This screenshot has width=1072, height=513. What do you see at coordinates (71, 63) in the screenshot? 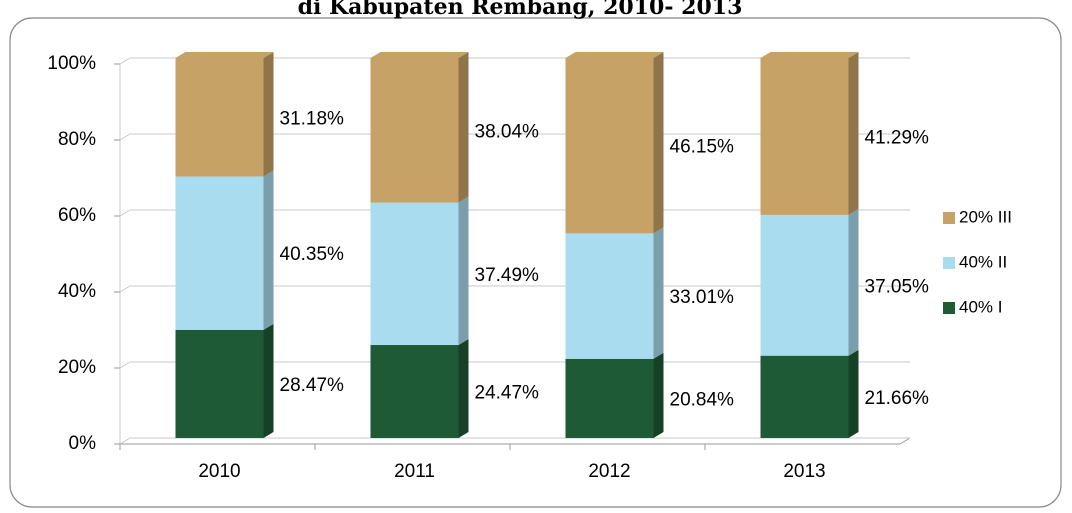
I see `y-tick-label: 100%` at bounding box center [71, 63].